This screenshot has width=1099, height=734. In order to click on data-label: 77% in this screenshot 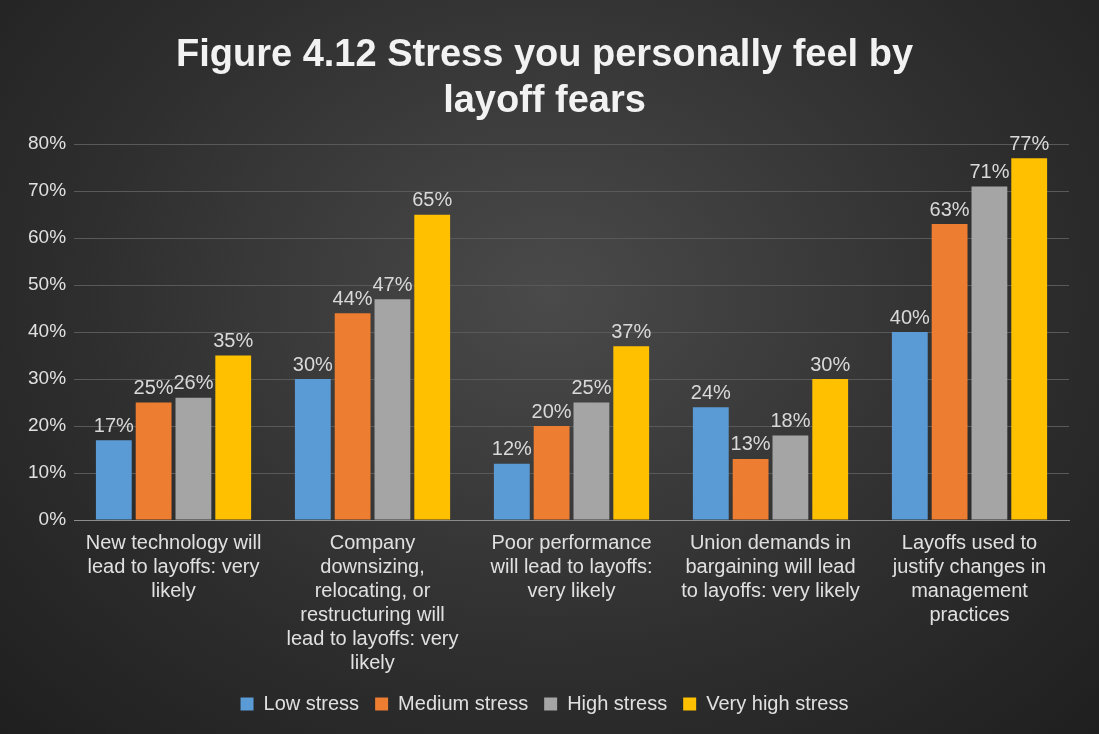, I will do `click(1029, 142)`.